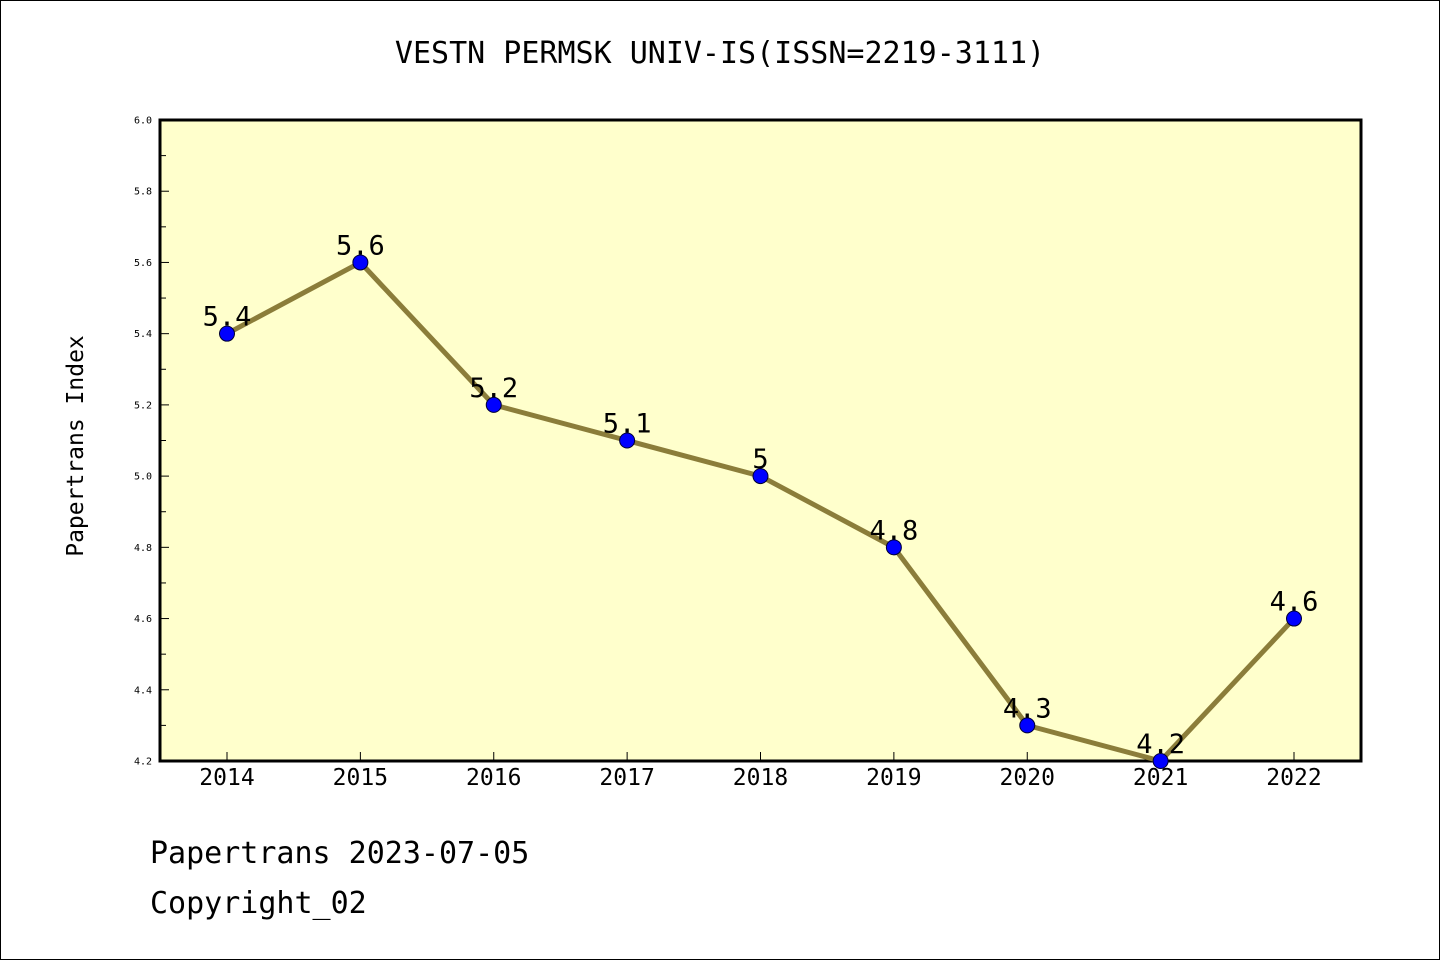 The image size is (1440, 960). What do you see at coordinates (760, 459) in the screenshot?
I see `data-label: 5` at bounding box center [760, 459].